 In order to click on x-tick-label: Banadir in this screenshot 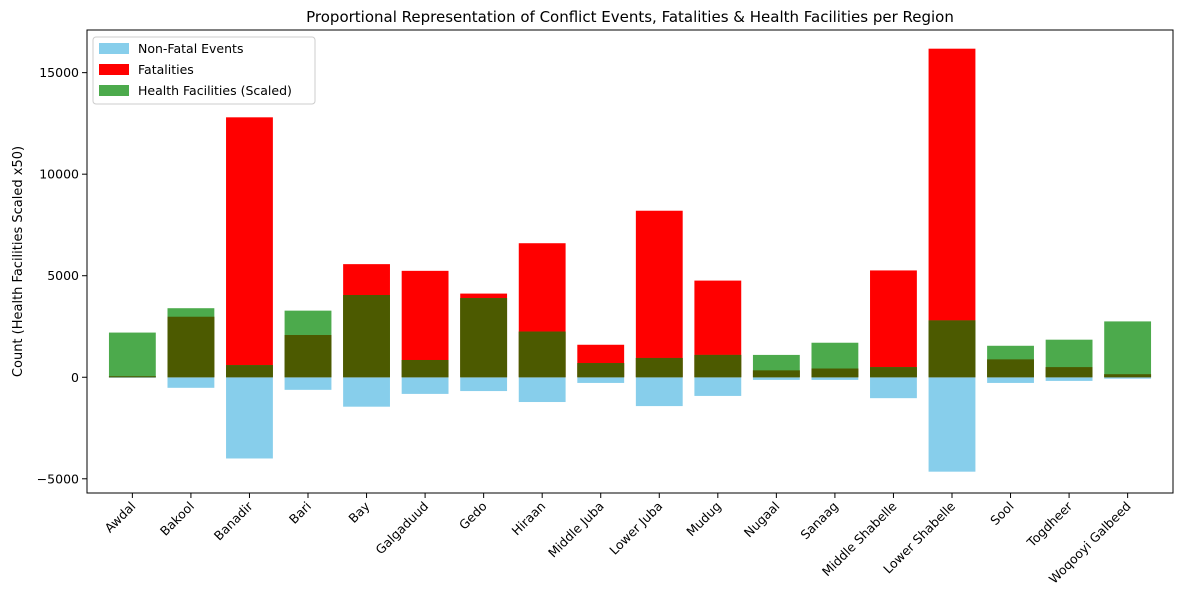, I will do `click(233, 520)`.